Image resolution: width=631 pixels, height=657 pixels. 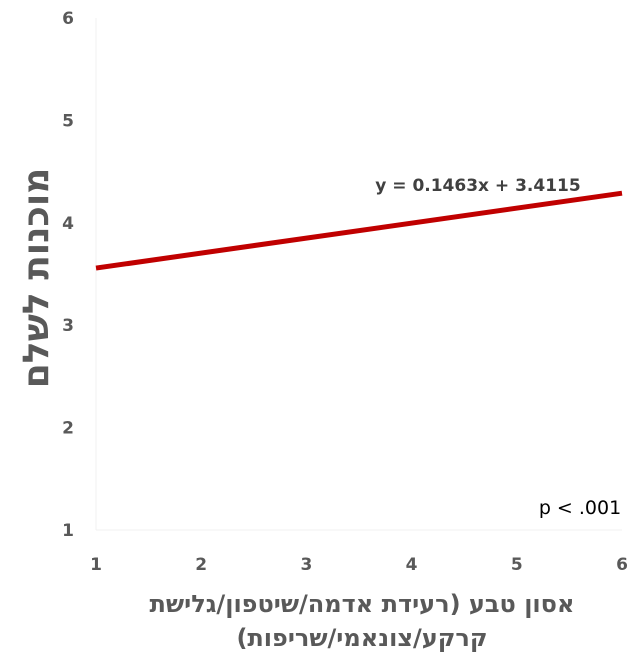 I want to click on x-tick-label: 1, so click(x=96, y=565).